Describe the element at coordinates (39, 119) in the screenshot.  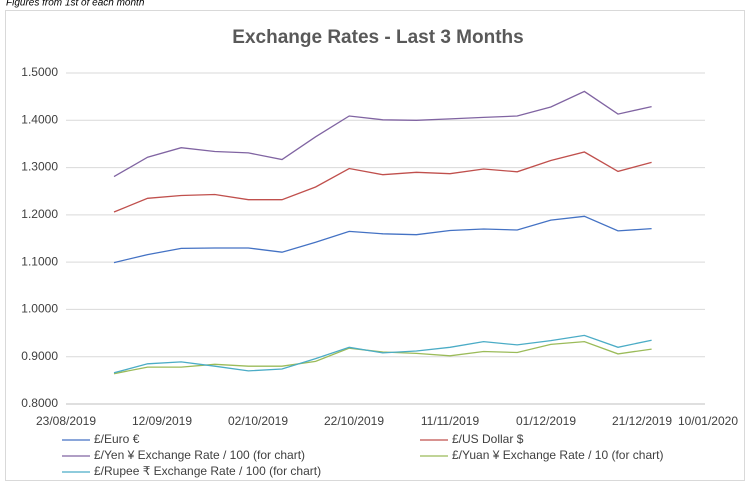
I see `y-tick-label: 1.4000` at that location.